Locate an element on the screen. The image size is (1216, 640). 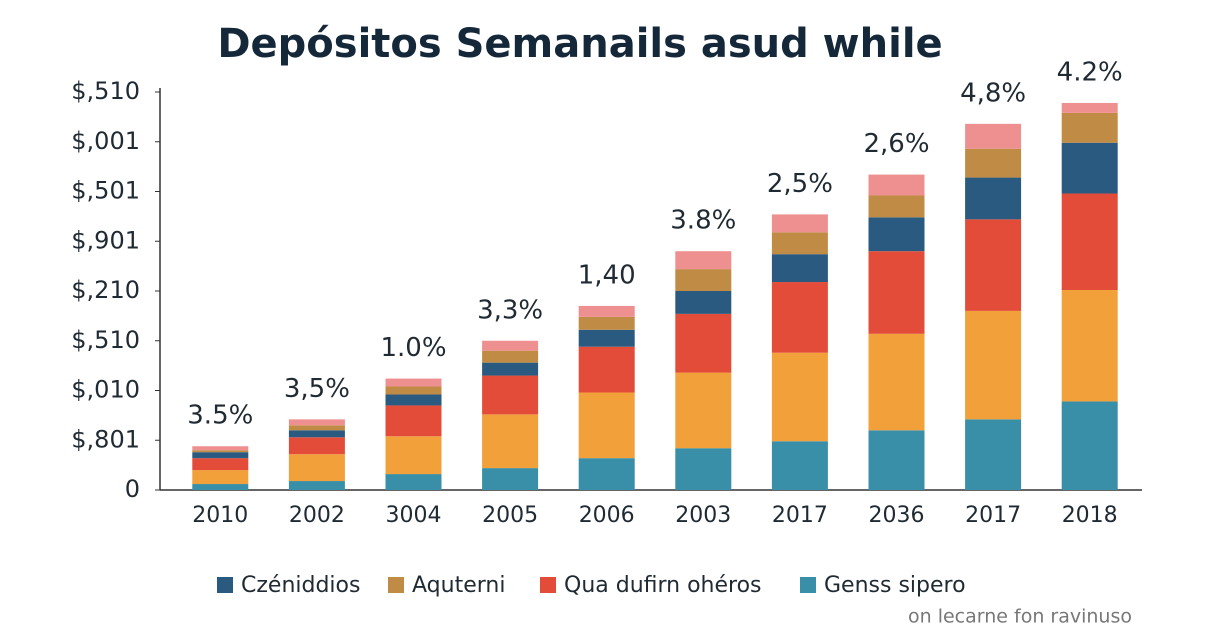
bar-label: 1.0% is located at coordinates (413, 348).